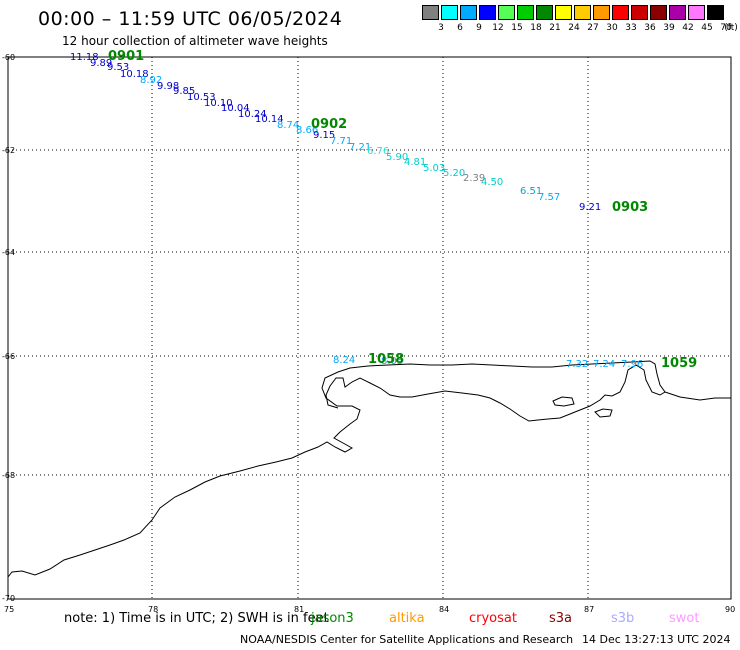 This screenshot has width=740, height=650. I want to click on wave-height-value: 9.53, so click(118, 67).